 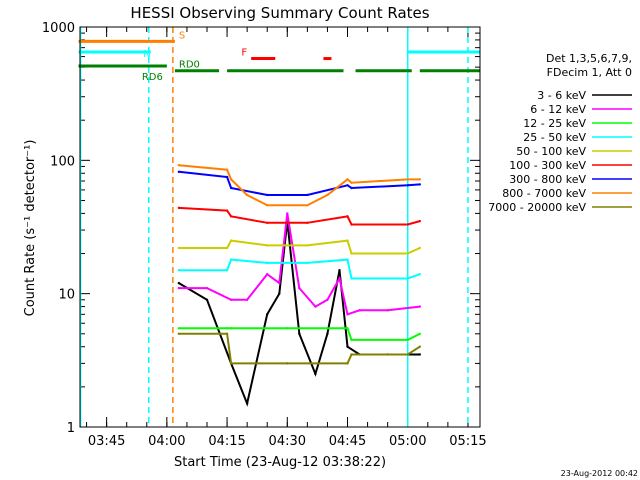 I want to click on legend-label-4: 50 - 100 keV, so click(x=551, y=151).